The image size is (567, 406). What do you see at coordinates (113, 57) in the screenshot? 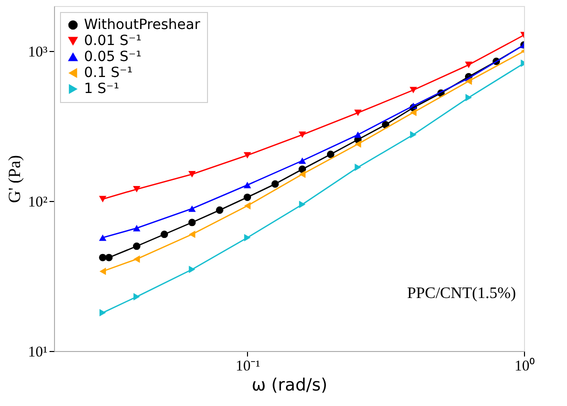
I see `legend-label: 0.05 S⁻¹` at bounding box center [113, 57].